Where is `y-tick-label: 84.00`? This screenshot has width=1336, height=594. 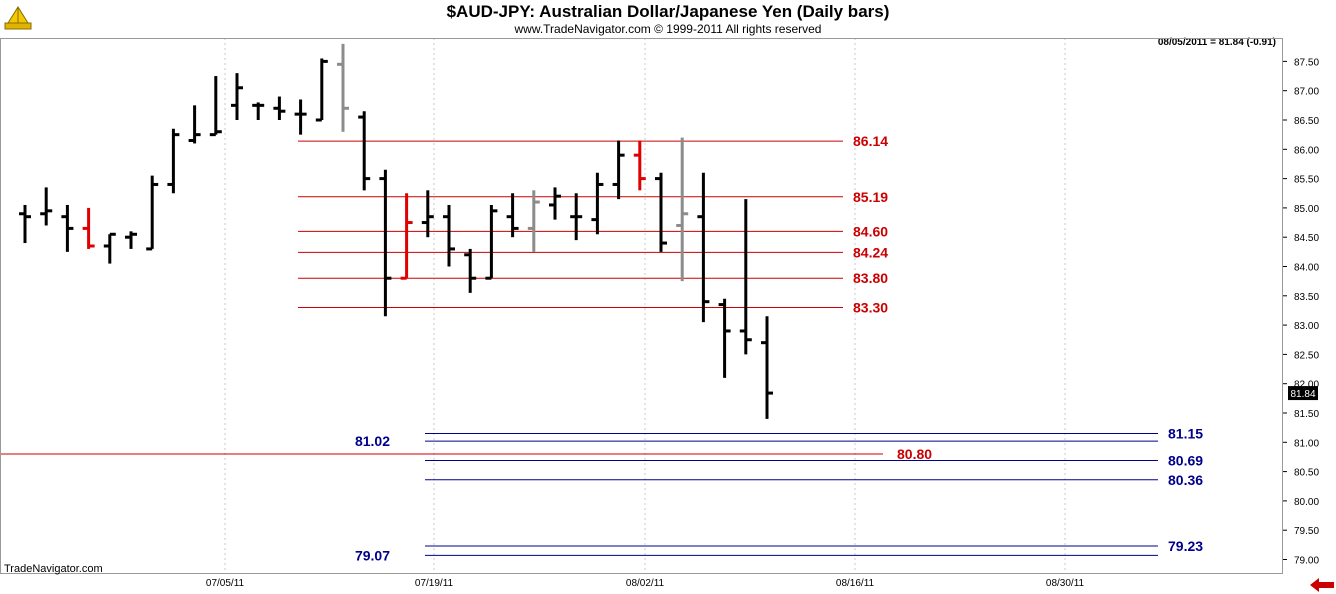 y-tick-label: 84.00 is located at coordinates (1306, 268).